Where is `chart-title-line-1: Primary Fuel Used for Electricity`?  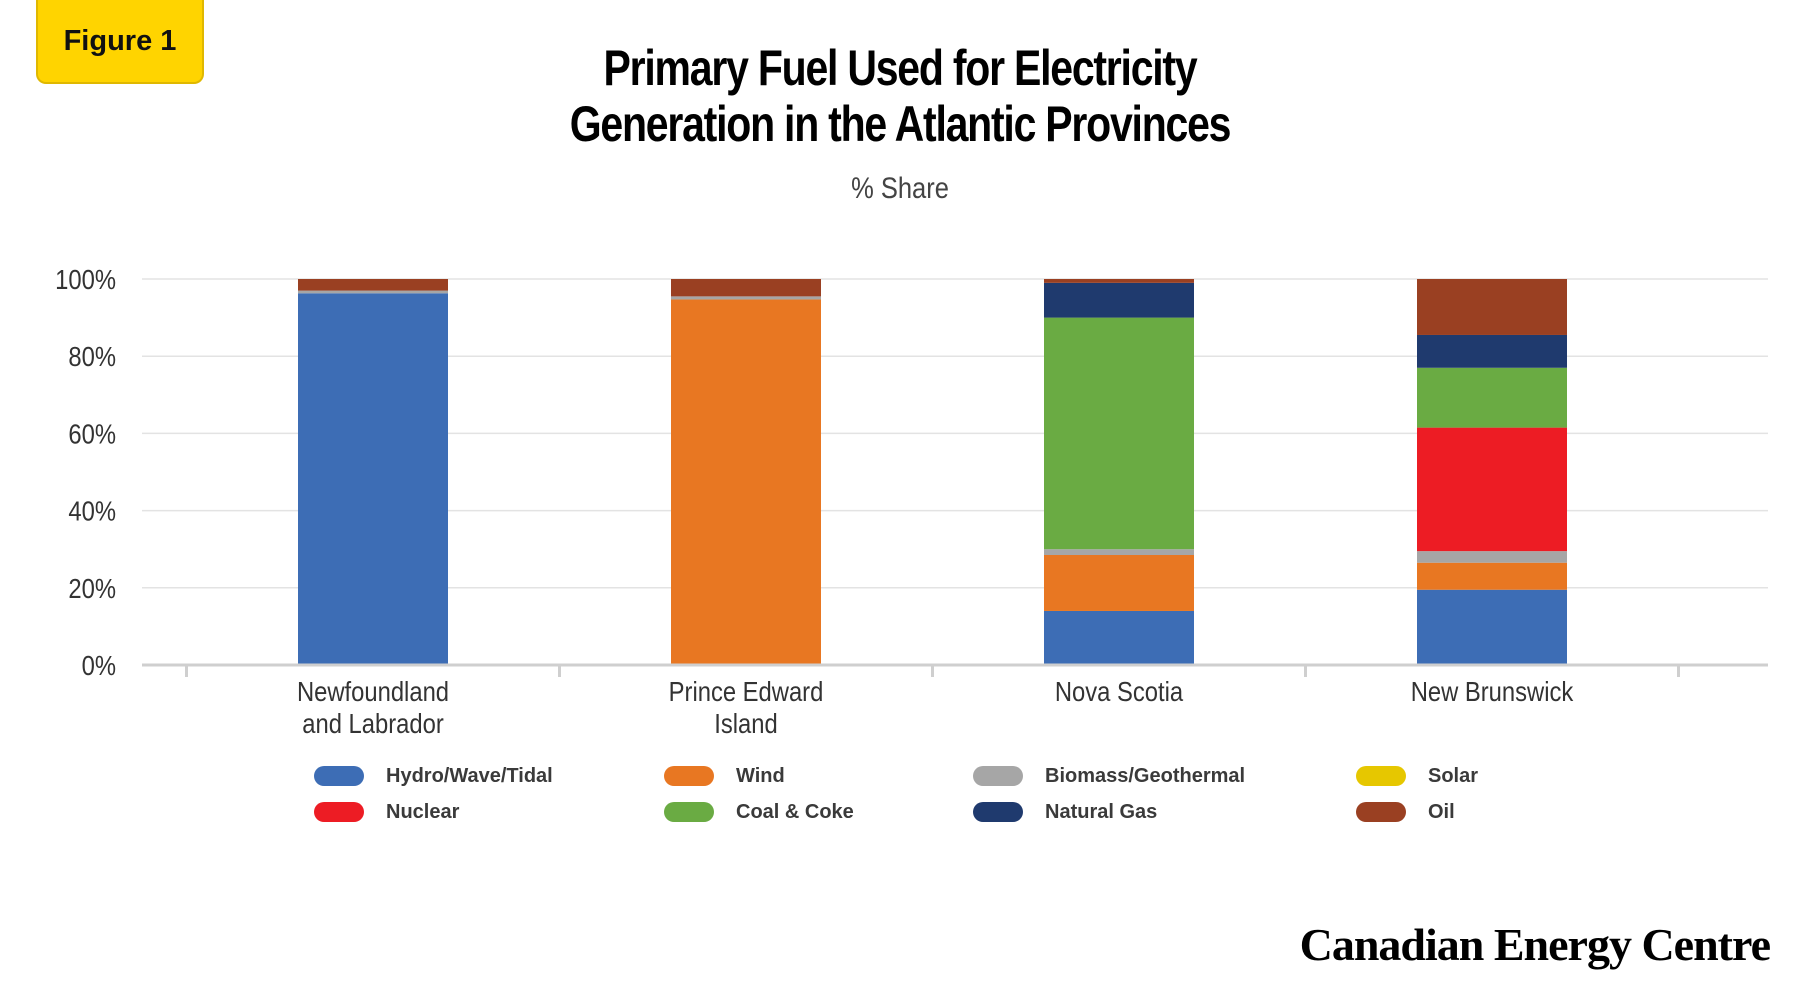
chart-title-line-1: Primary Fuel Used for Electricity is located at coordinates (900, 68).